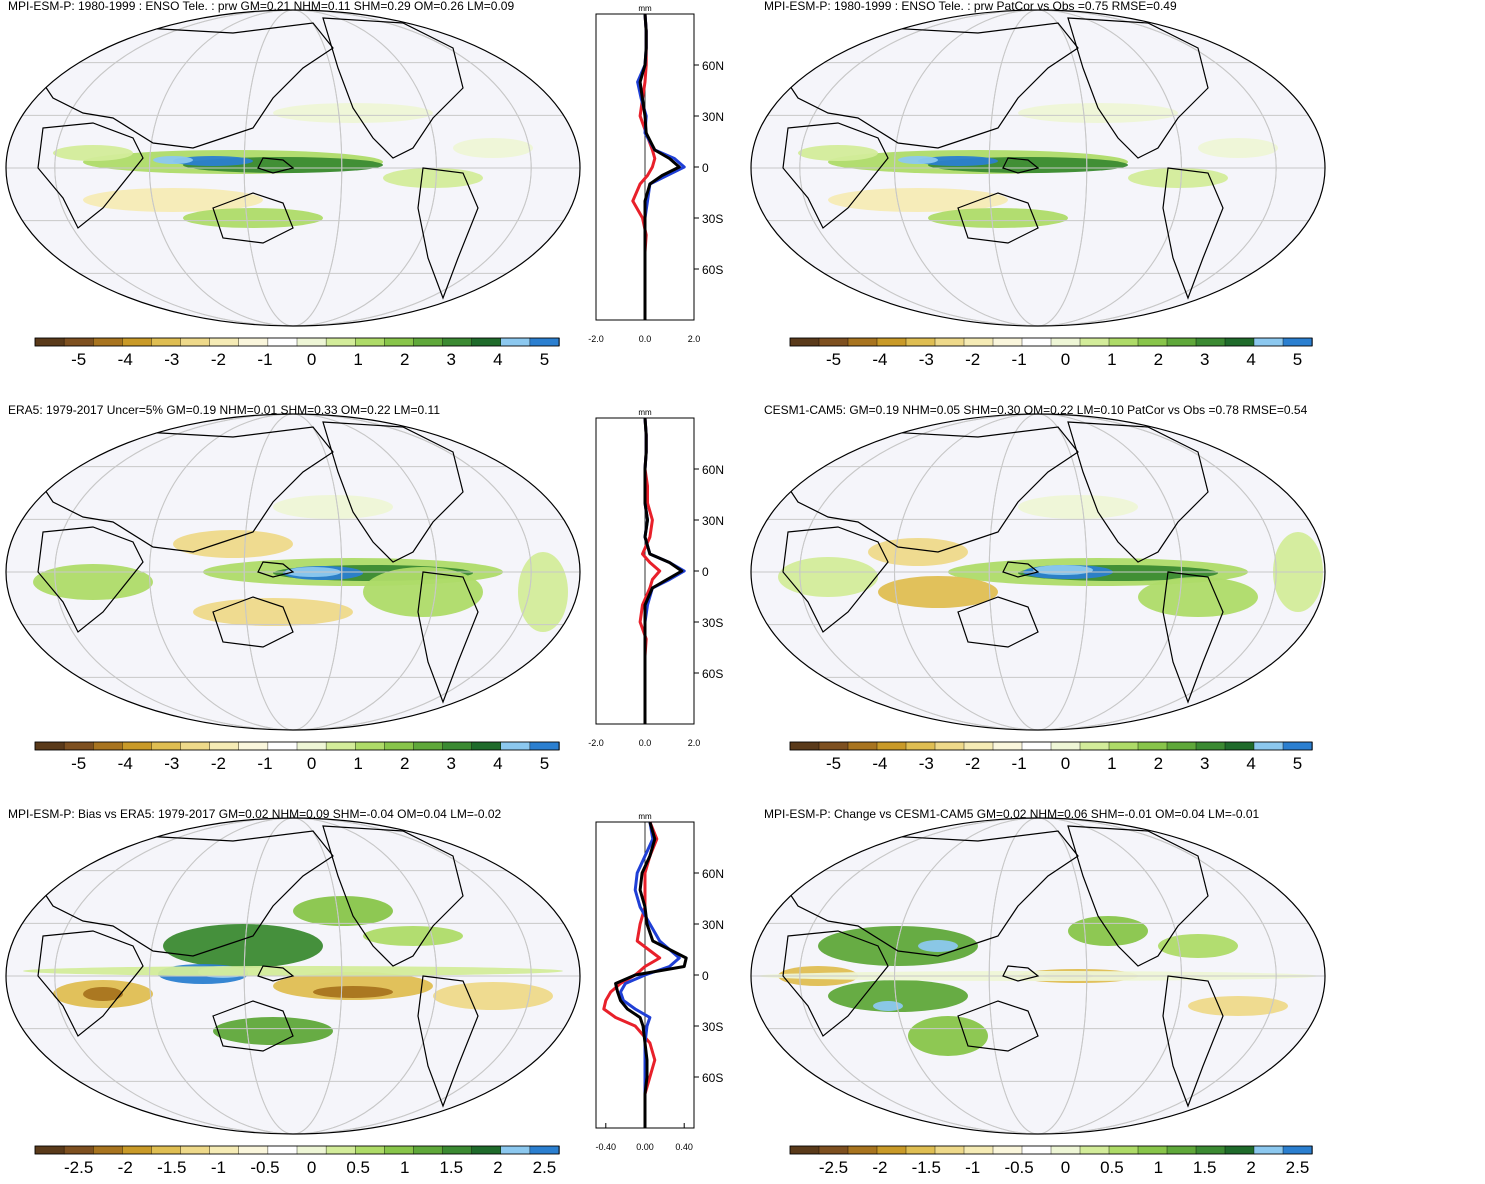 The height and width of the screenshot is (1184, 1485). Describe the element at coordinates (713, 874) in the screenshot. I see `lat-tick-label: 60N` at that location.